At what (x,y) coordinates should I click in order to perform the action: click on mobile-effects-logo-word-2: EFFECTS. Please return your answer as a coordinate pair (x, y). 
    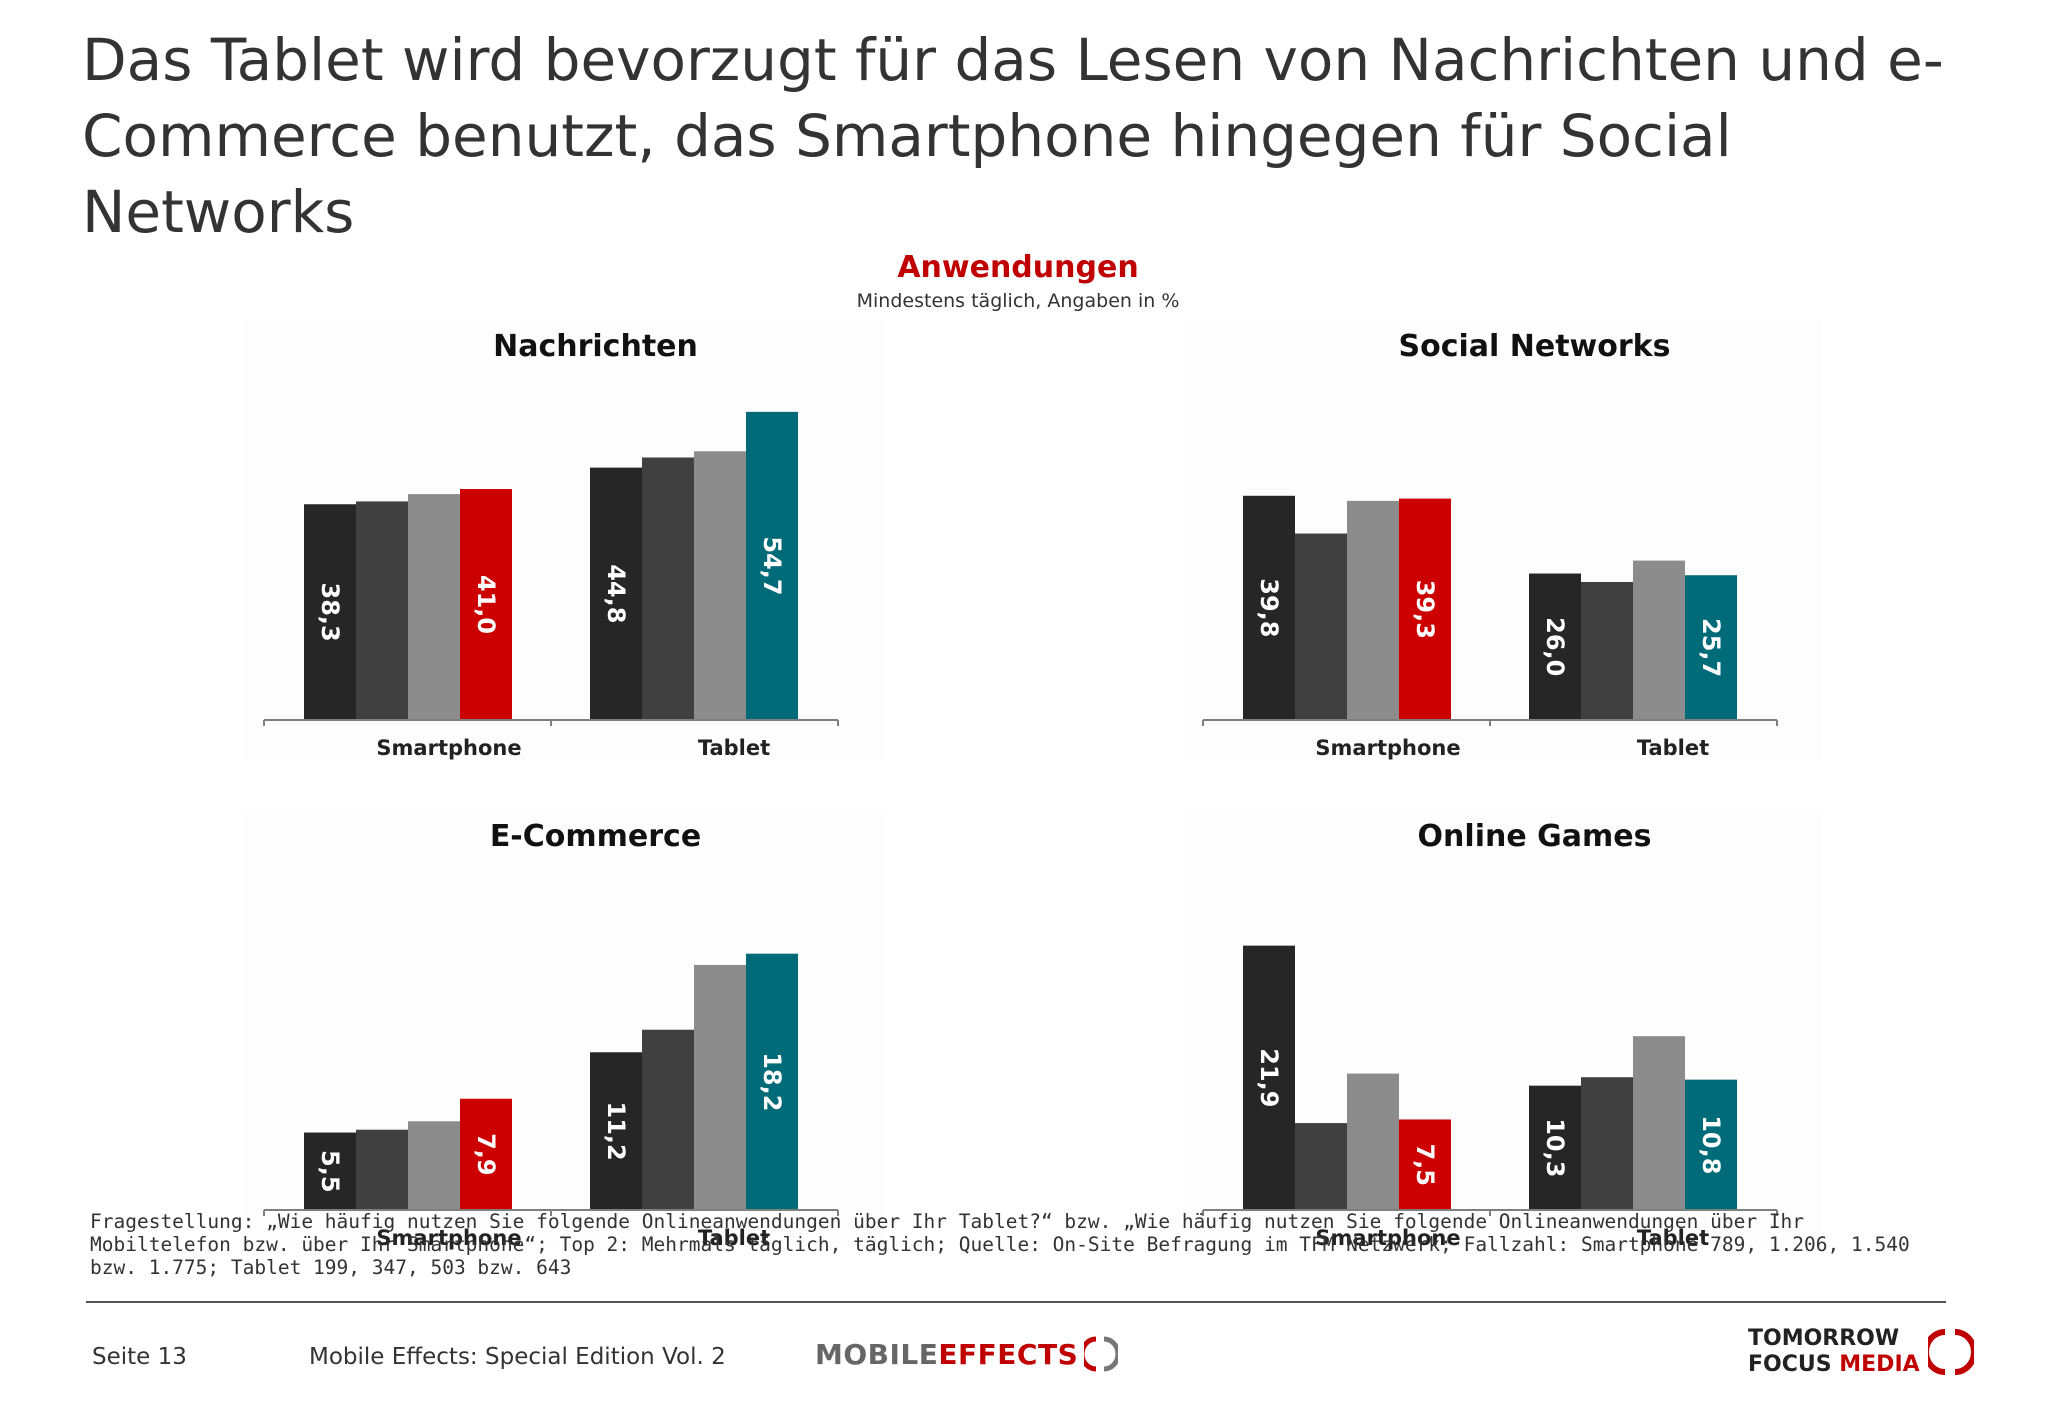
    Looking at the image, I should click on (1008, 1354).